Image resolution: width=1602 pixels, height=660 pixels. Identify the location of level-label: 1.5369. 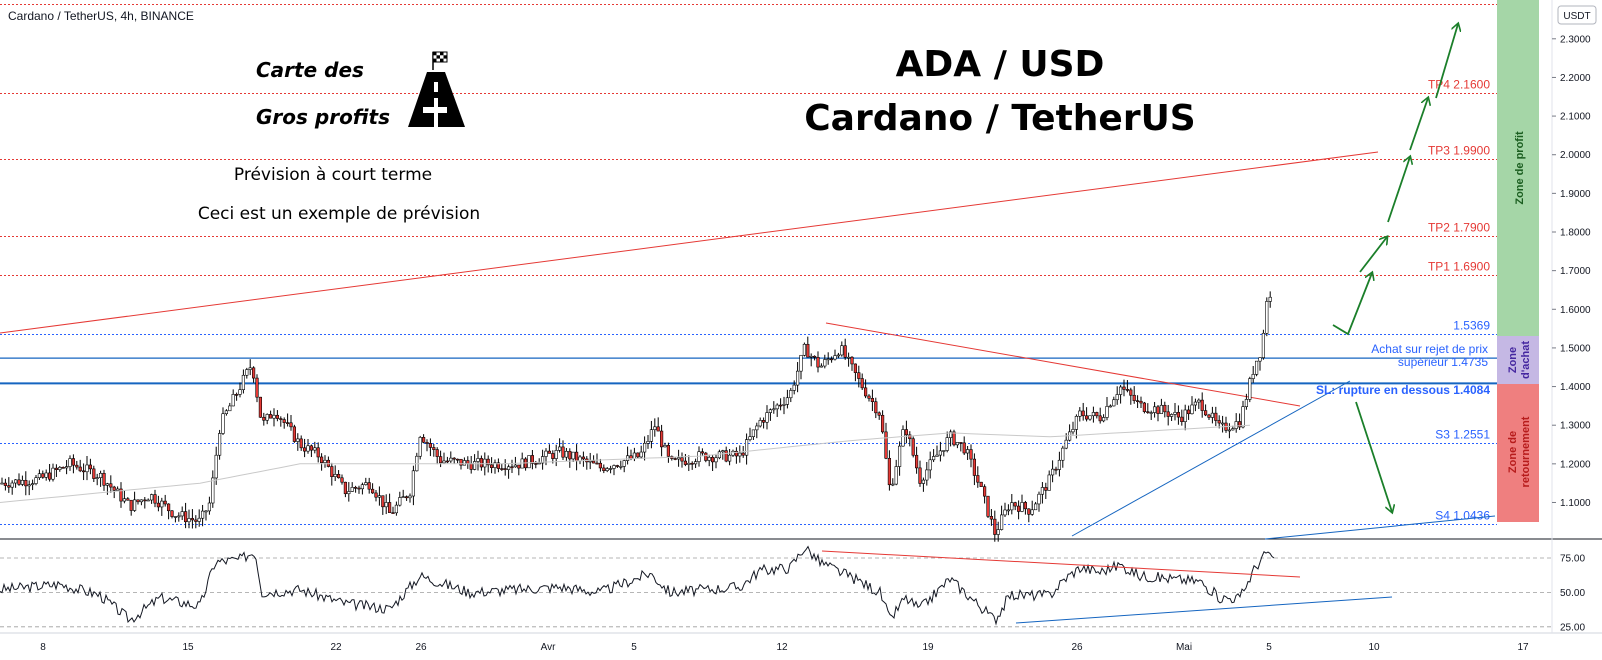
(1471, 326).